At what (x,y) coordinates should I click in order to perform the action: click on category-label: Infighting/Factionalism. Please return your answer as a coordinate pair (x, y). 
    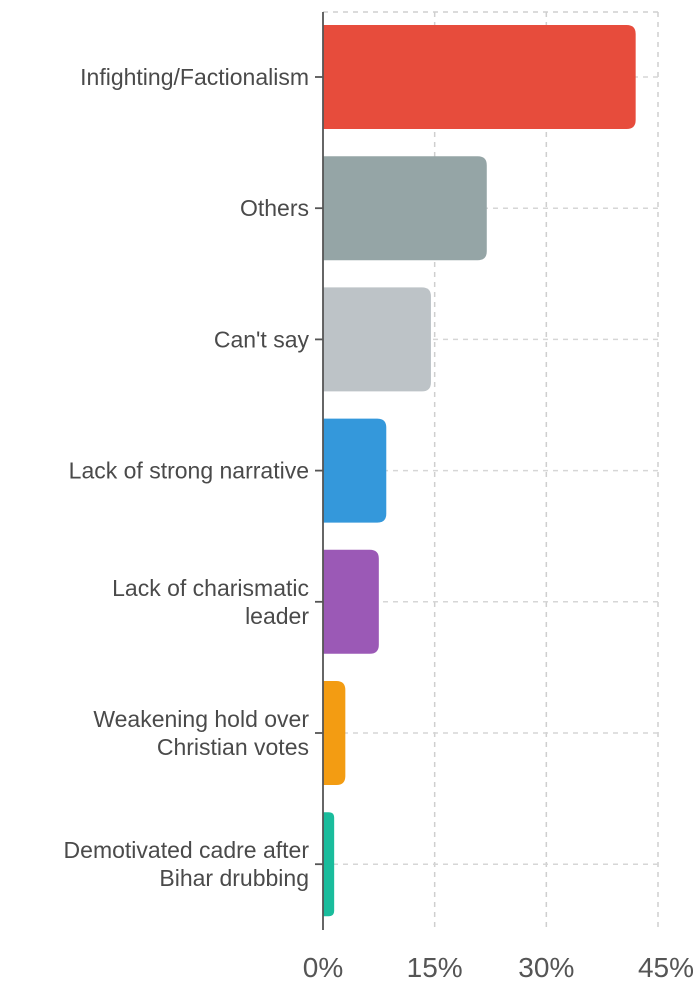
    Looking at the image, I should click on (194, 77).